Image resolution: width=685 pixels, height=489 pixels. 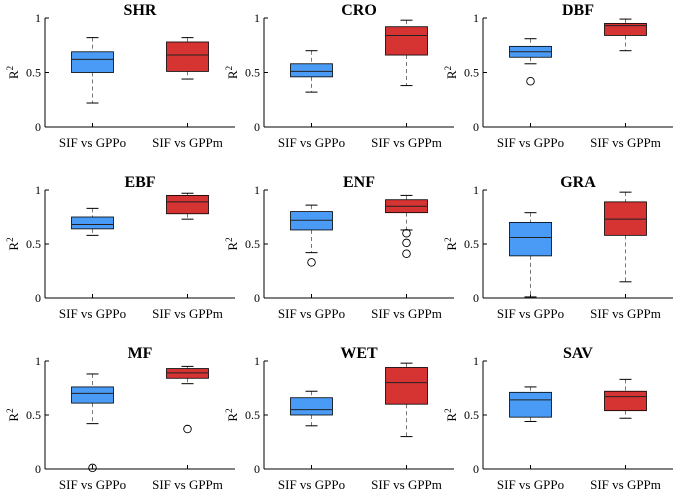 I want to click on panel-5-y-axis-label: R2, so click(x=232, y=243).